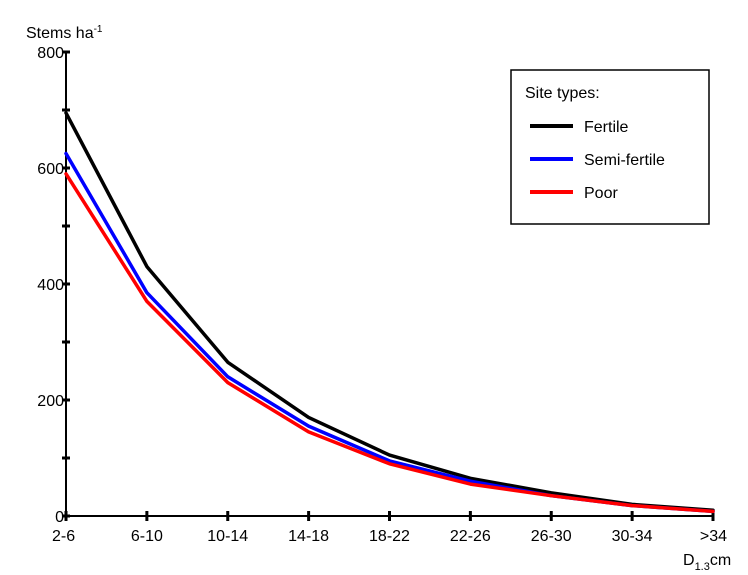  What do you see at coordinates (98, 29) in the screenshot?
I see `y-axis-label-sup: -1` at bounding box center [98, 29].